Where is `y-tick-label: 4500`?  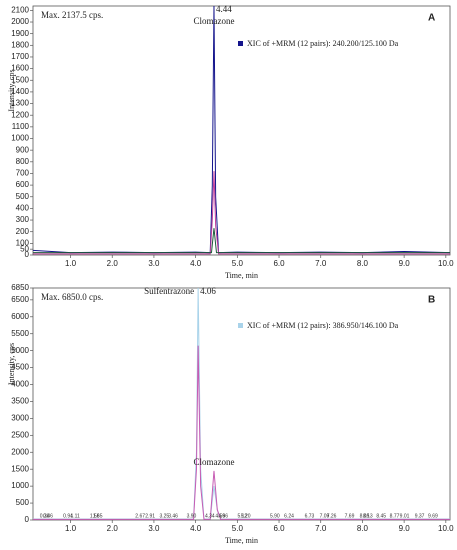 y-tick-label: 4500 is located at coordinates (20, 367).